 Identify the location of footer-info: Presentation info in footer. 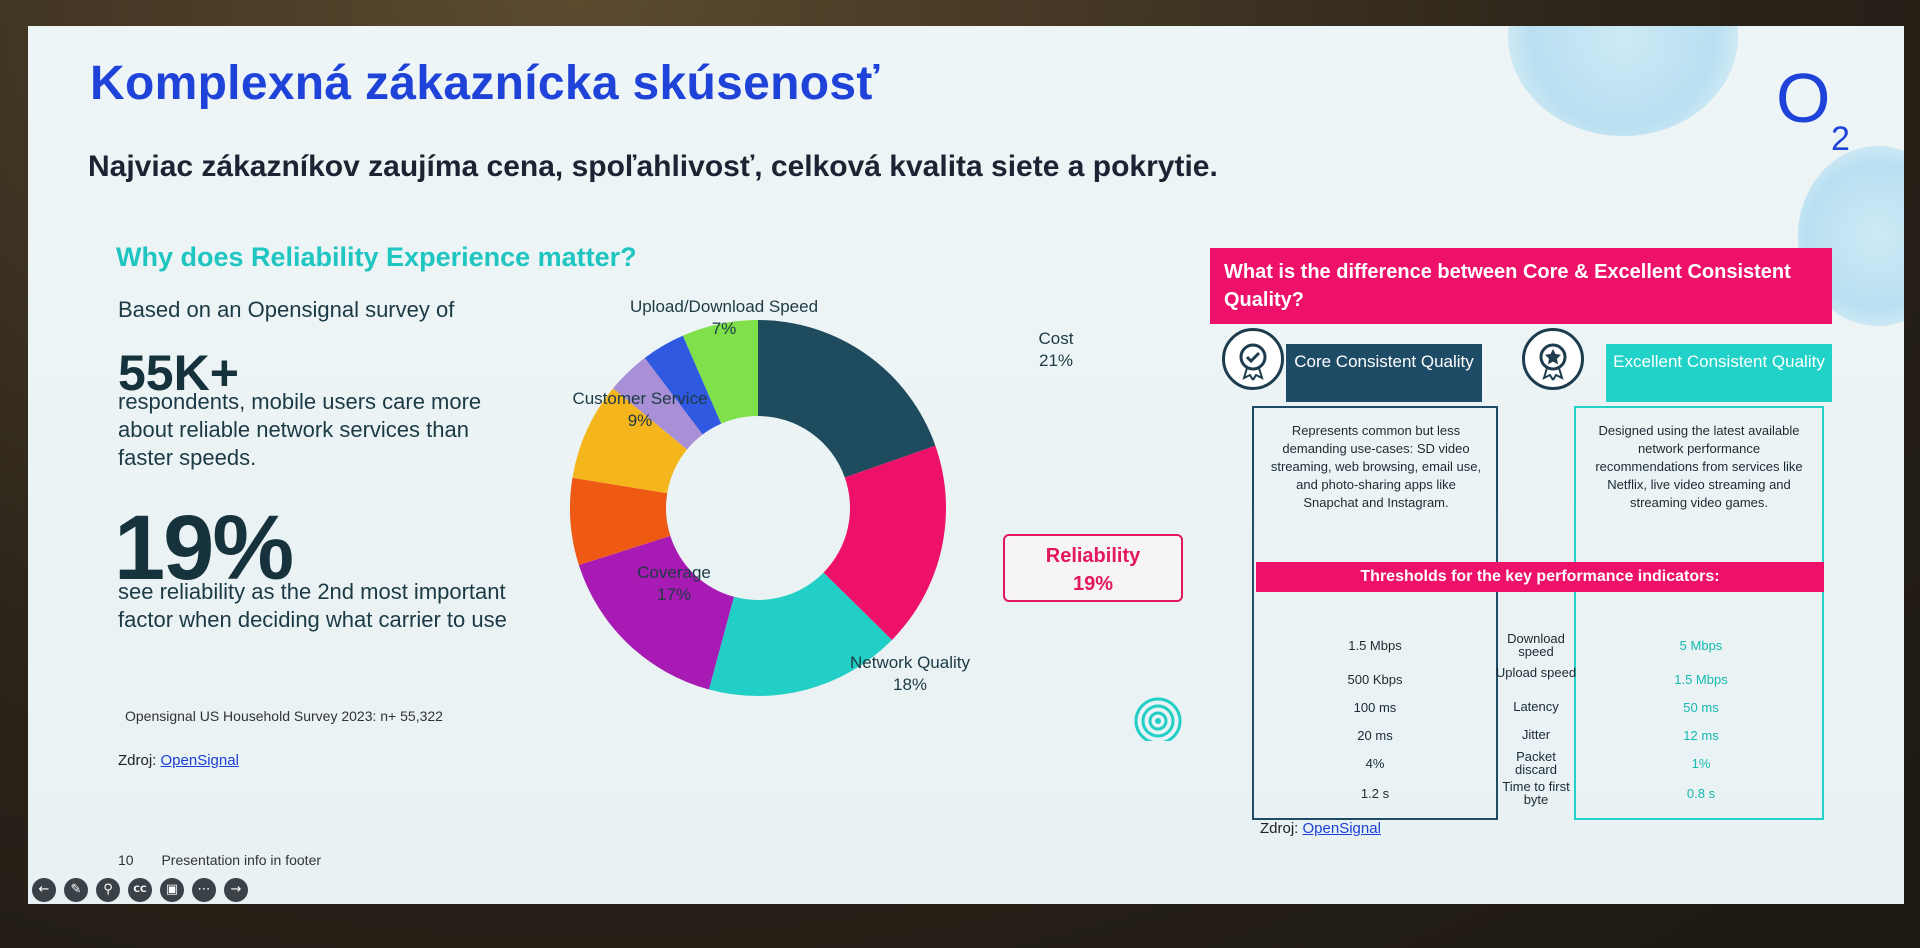
(241, 860).